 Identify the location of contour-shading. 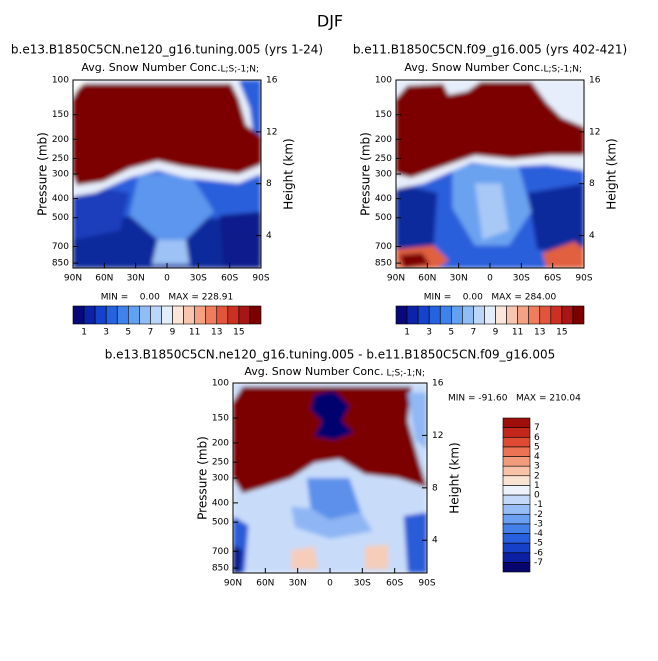
(330, 478).